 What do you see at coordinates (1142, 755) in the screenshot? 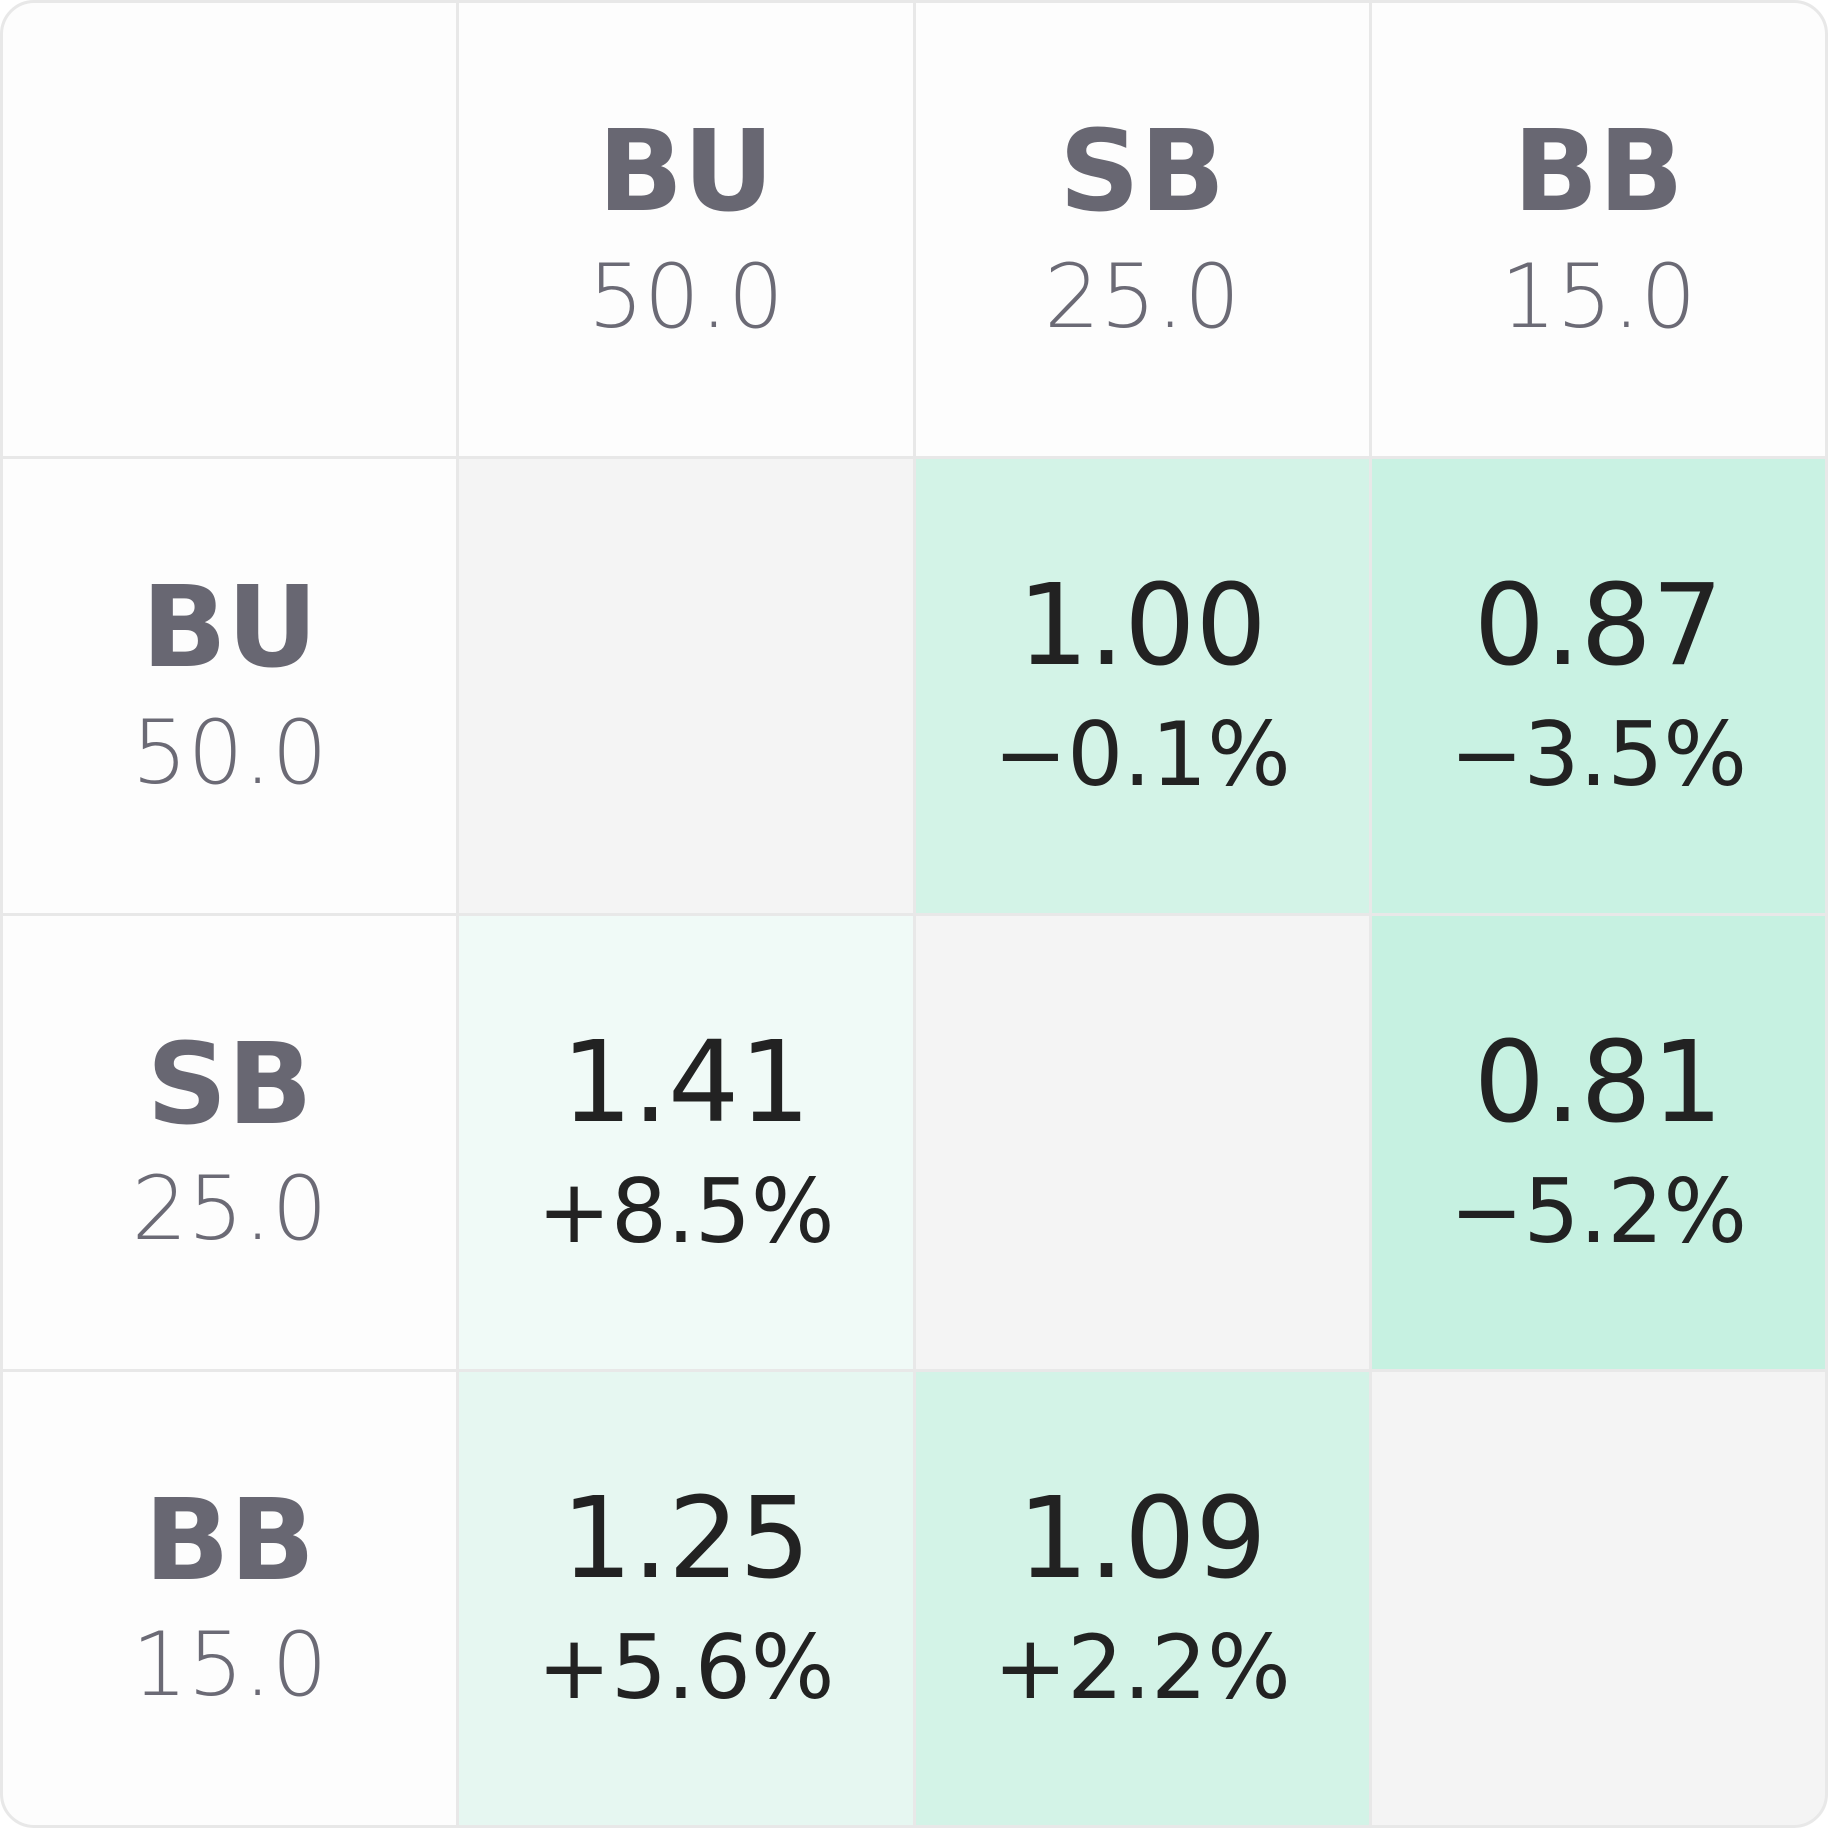
I see `change-value: −0.1%` at bounding box center [1142, 755].